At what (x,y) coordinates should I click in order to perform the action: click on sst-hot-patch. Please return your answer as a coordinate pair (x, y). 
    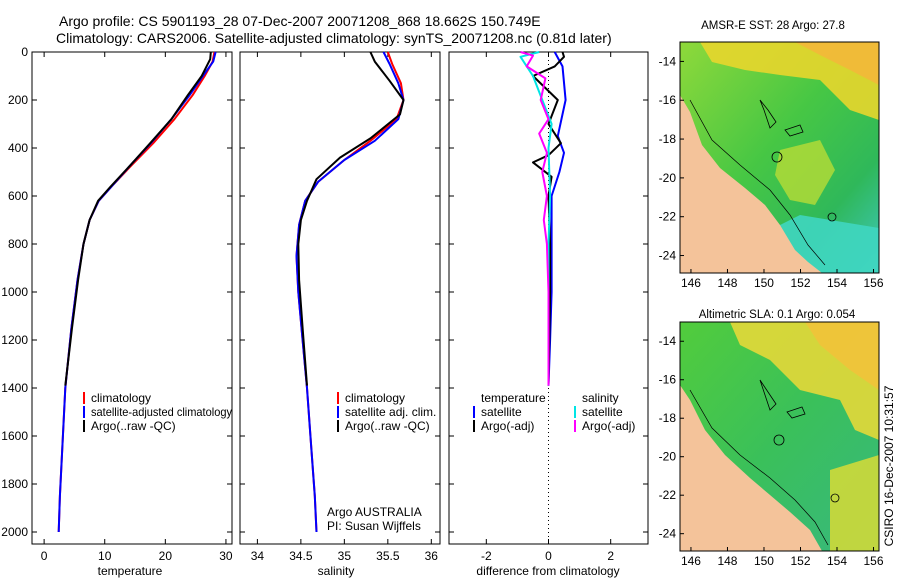
    Looking at the image, I should click on (837, 63).